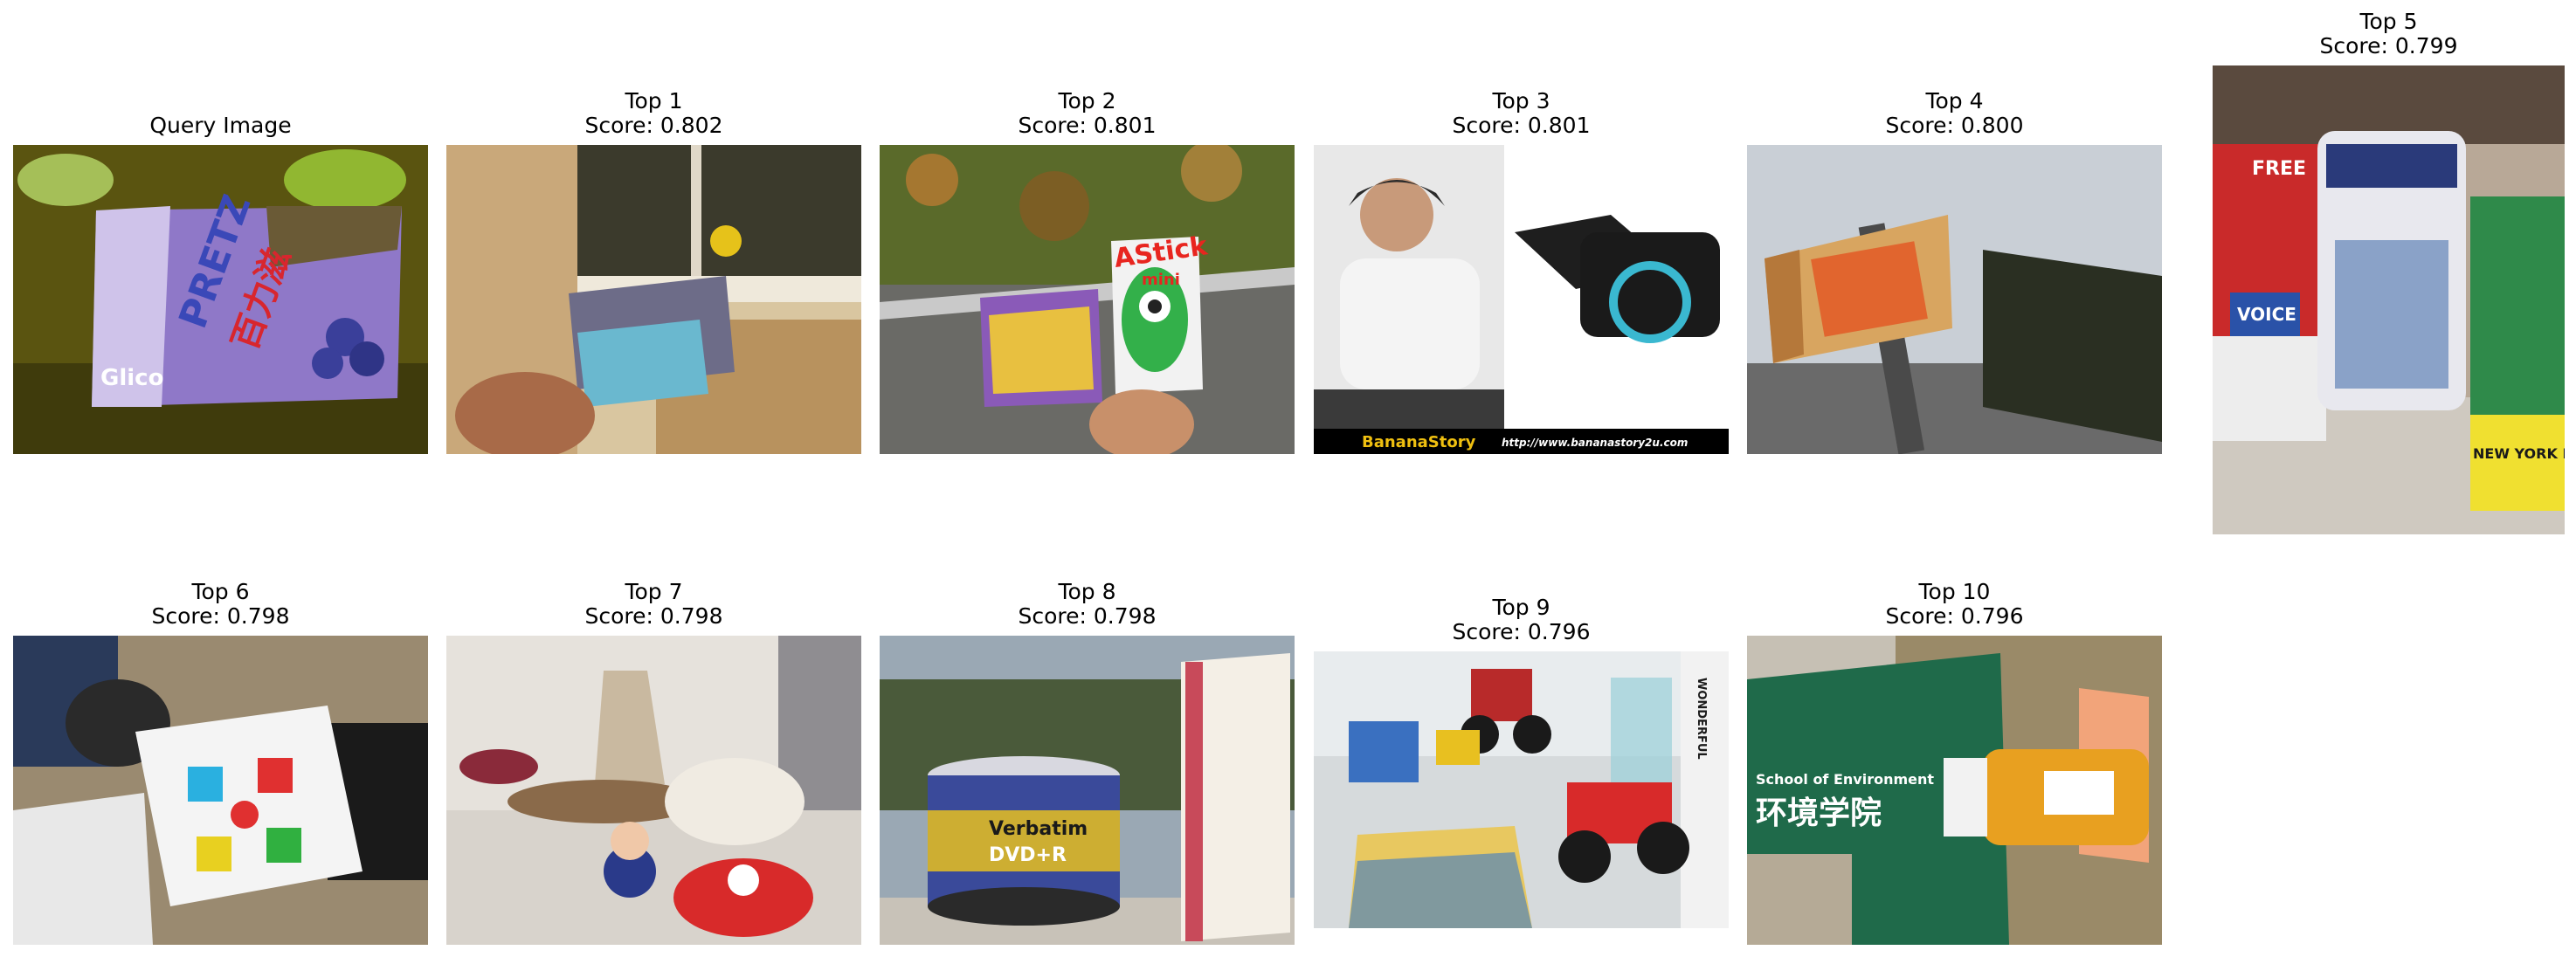  I want to click on result-photo-8: Verbatim DVD+R, so click(1087, 790).